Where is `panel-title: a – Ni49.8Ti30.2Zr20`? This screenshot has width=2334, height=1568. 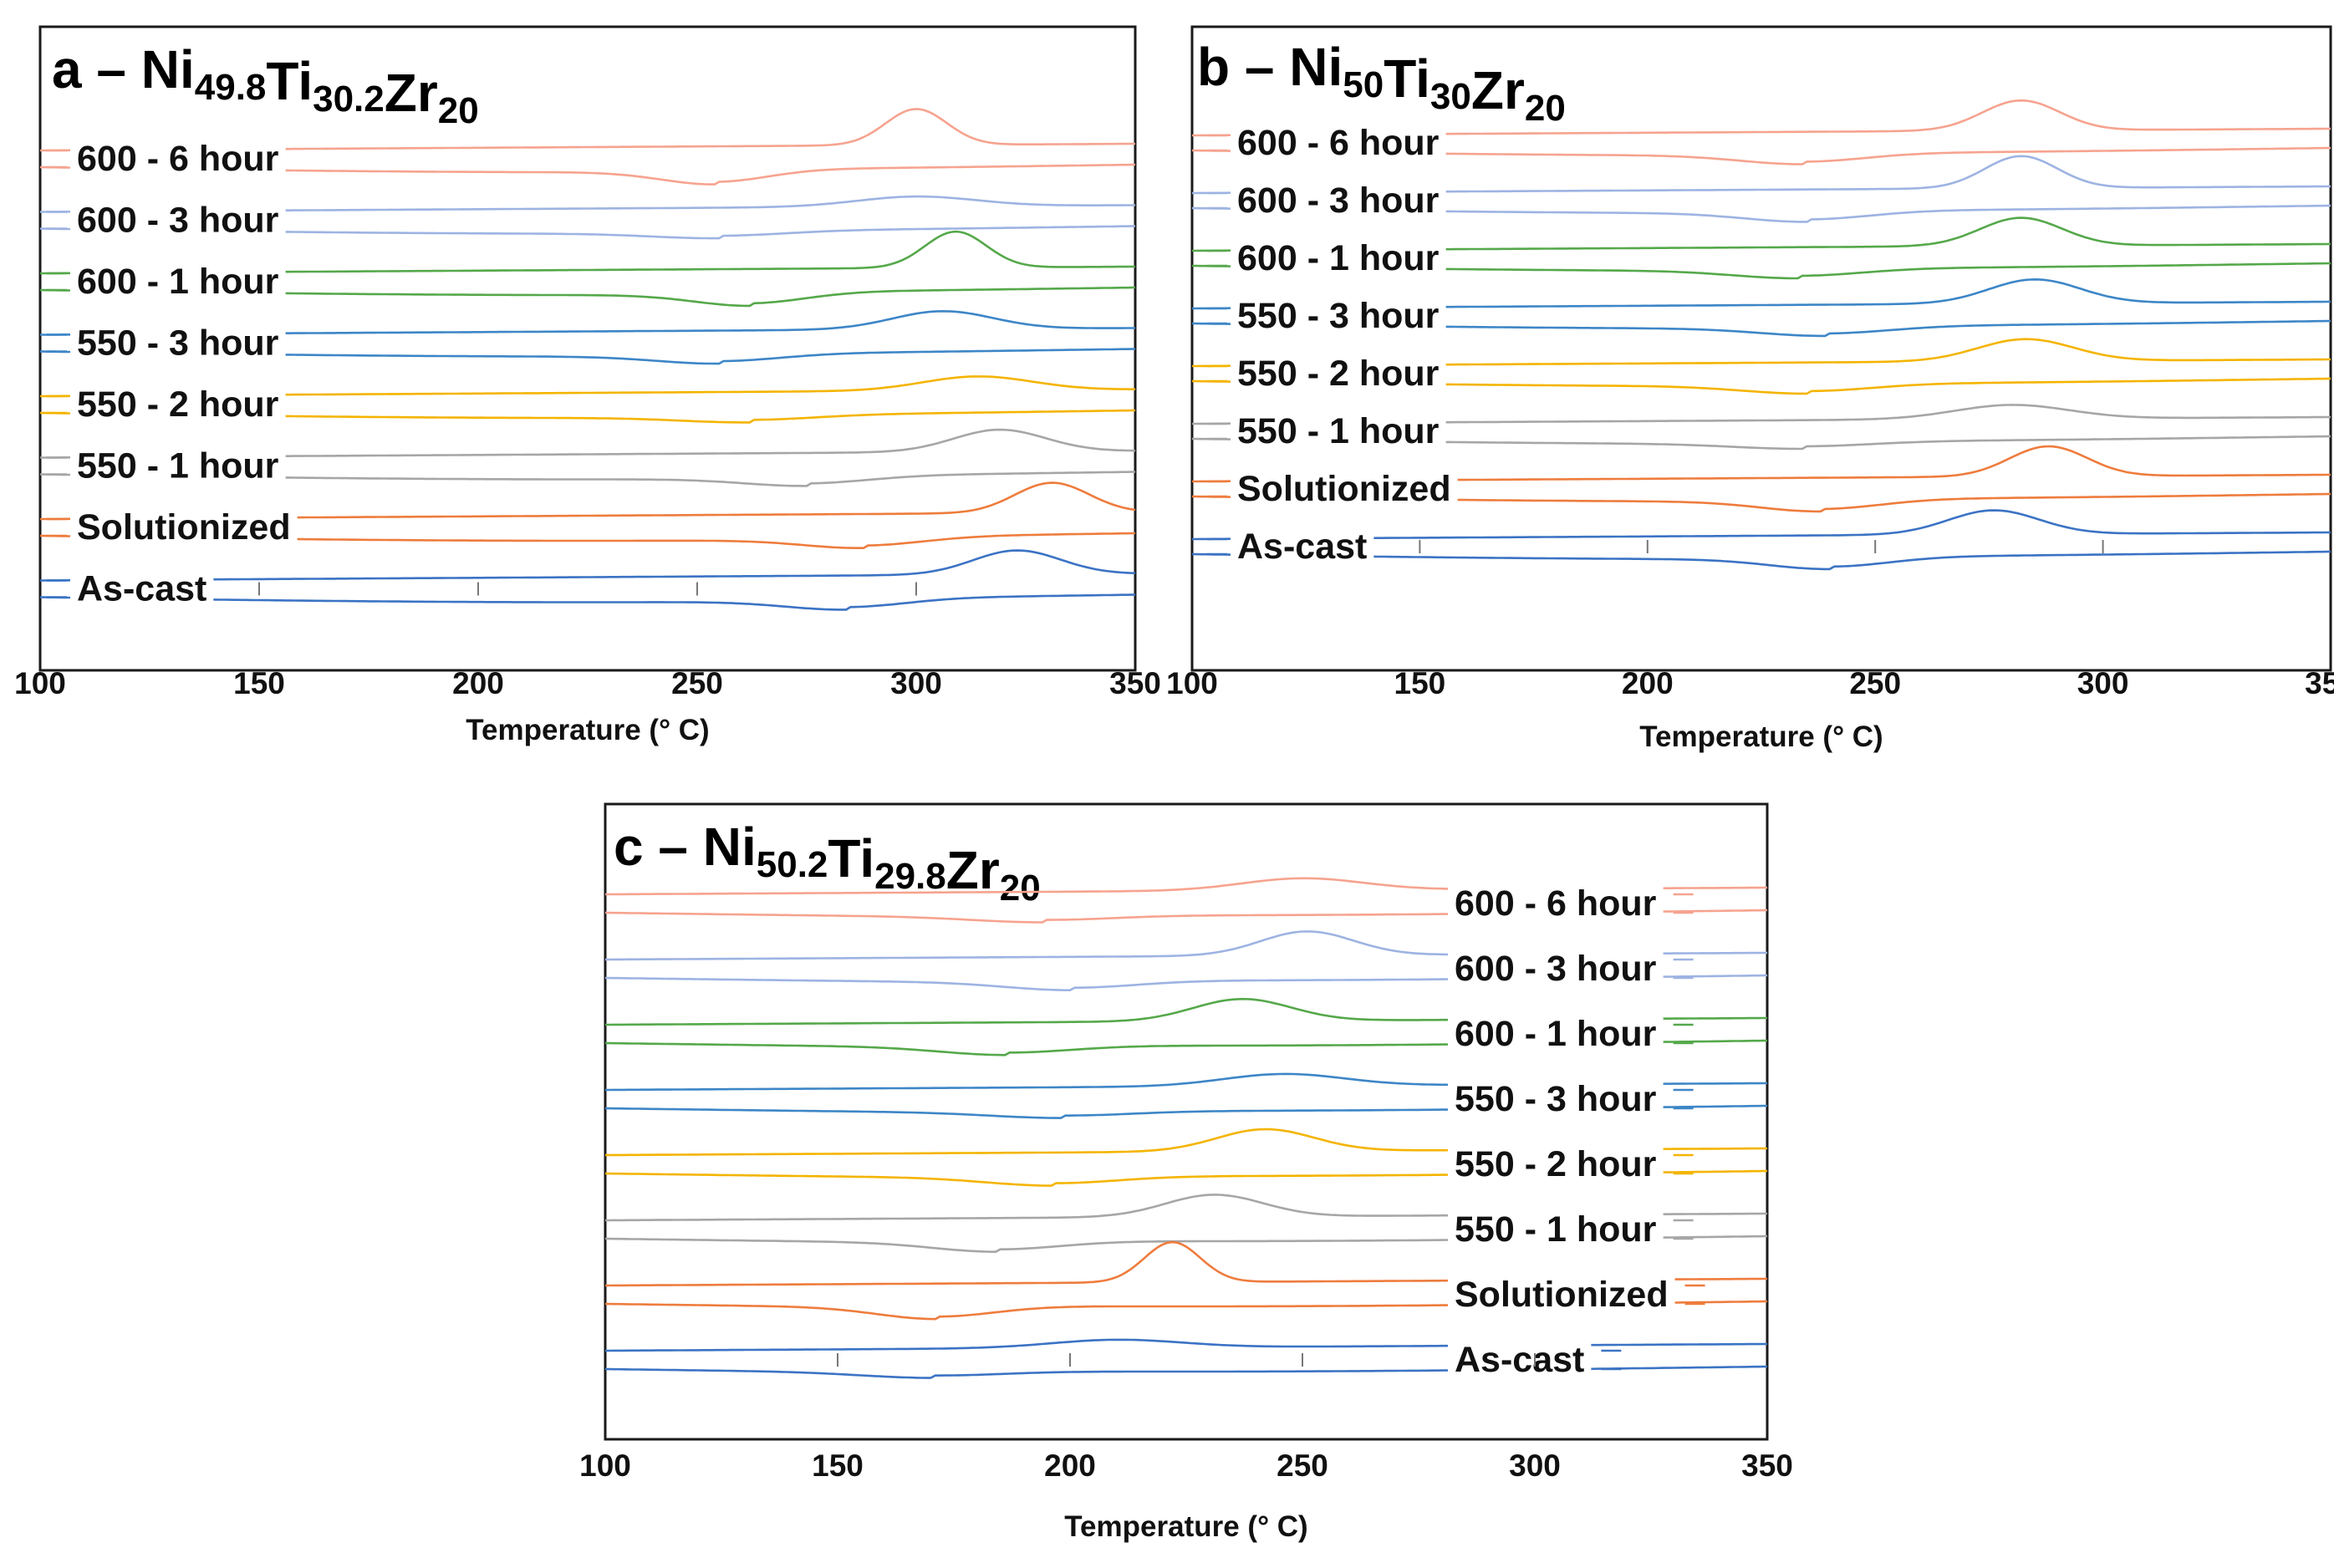 panel-title: a – Ni49.8Ti30.2Zr20 is located at coordinates (265, 85).